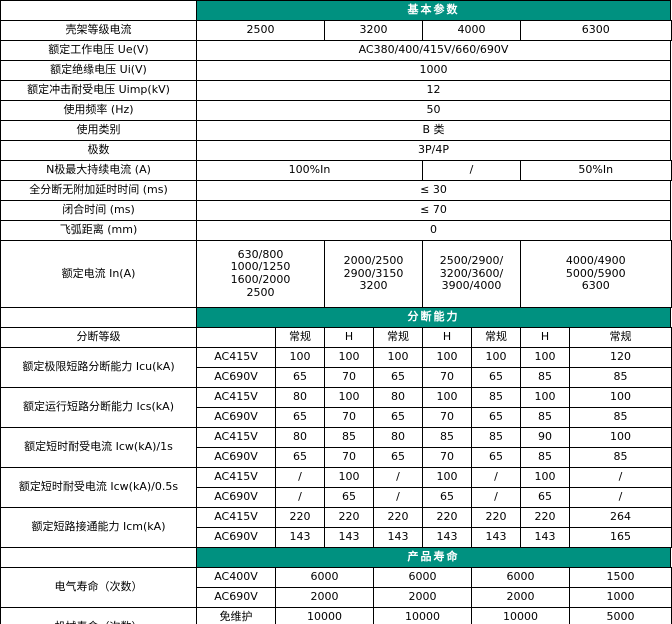  I want to click on row-label: 全分断无附加延时时间 (ms), so click(98, 190).